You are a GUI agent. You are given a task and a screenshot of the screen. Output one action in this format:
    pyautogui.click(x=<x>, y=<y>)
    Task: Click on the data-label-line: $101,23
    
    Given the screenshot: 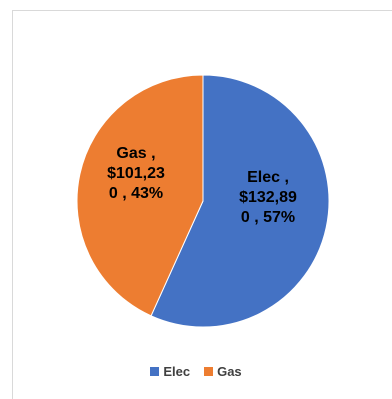 What is the action you would take?
    pyautogui.click(x=136, y=173)
    